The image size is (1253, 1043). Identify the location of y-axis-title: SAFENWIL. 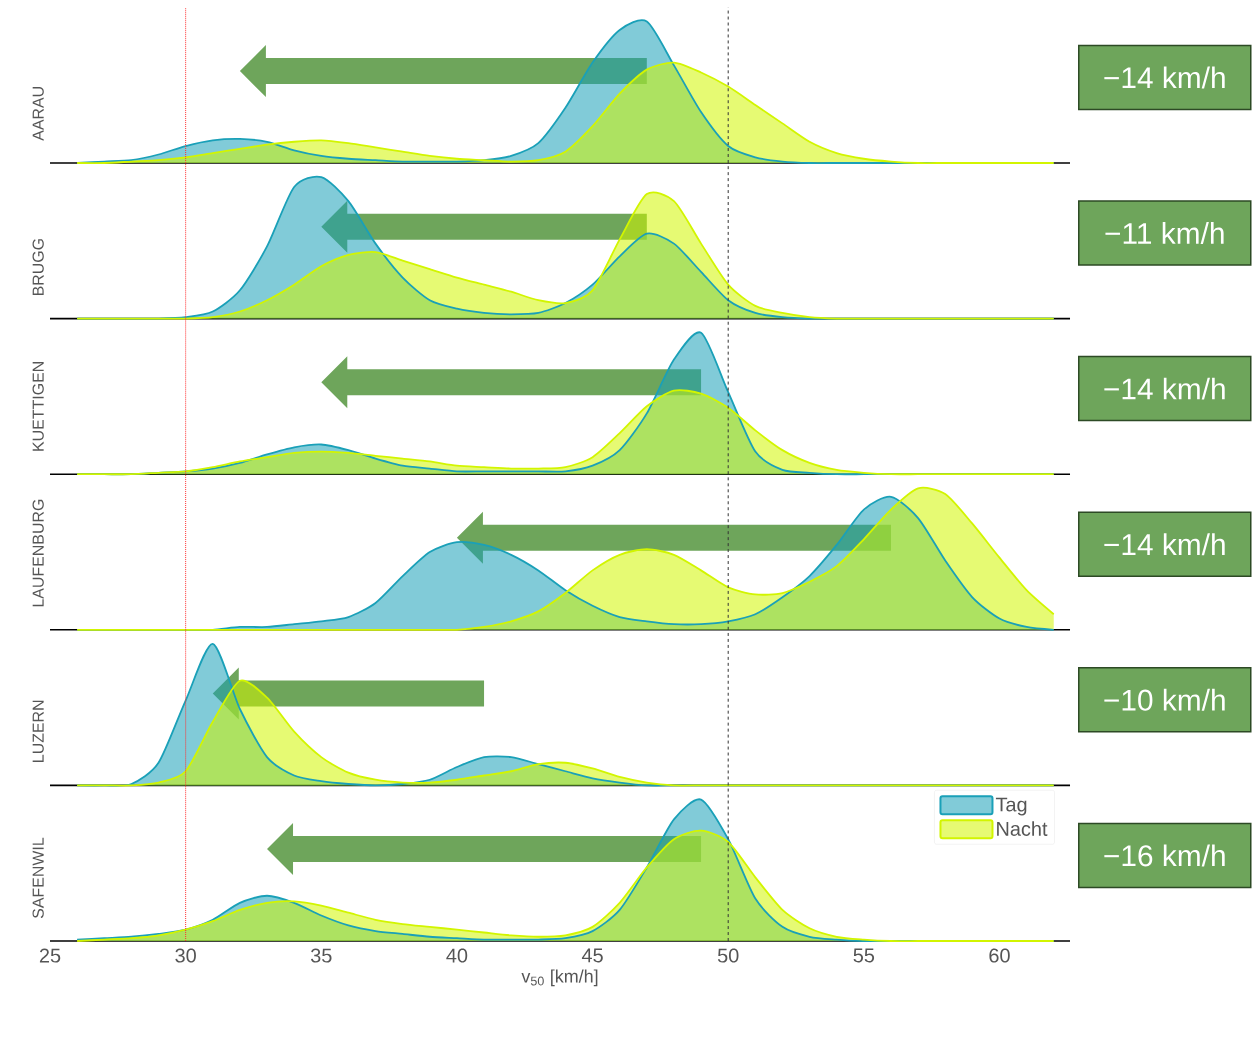
(38, 878).